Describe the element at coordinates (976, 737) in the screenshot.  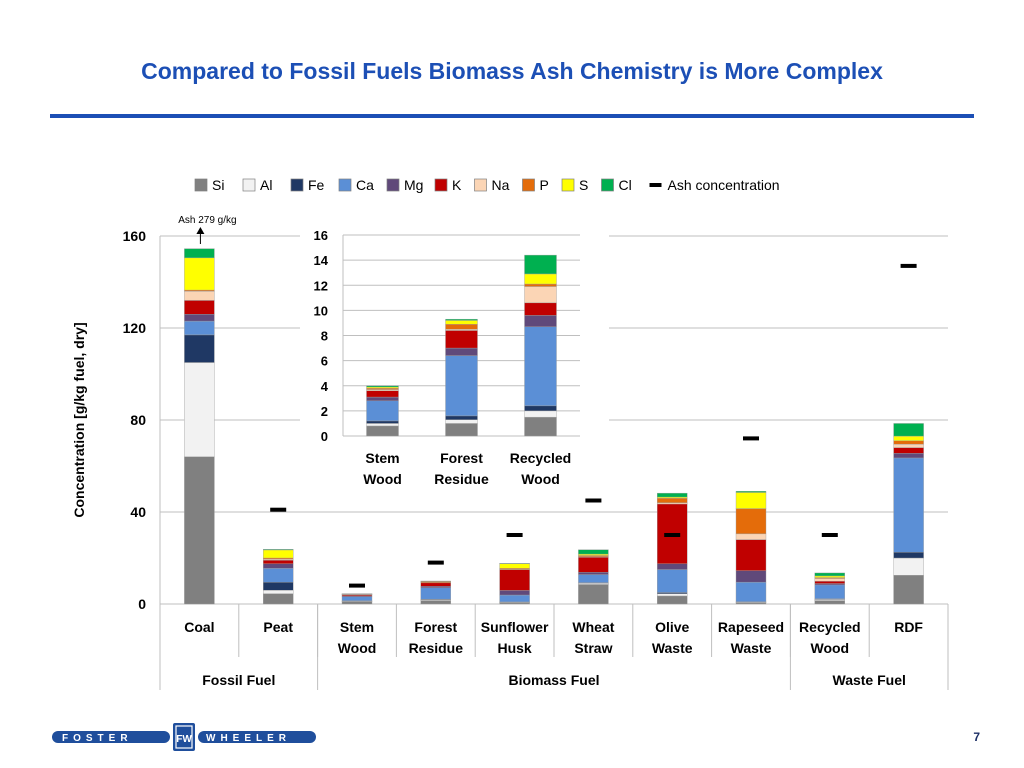
I see `page-number: 7` at that location.